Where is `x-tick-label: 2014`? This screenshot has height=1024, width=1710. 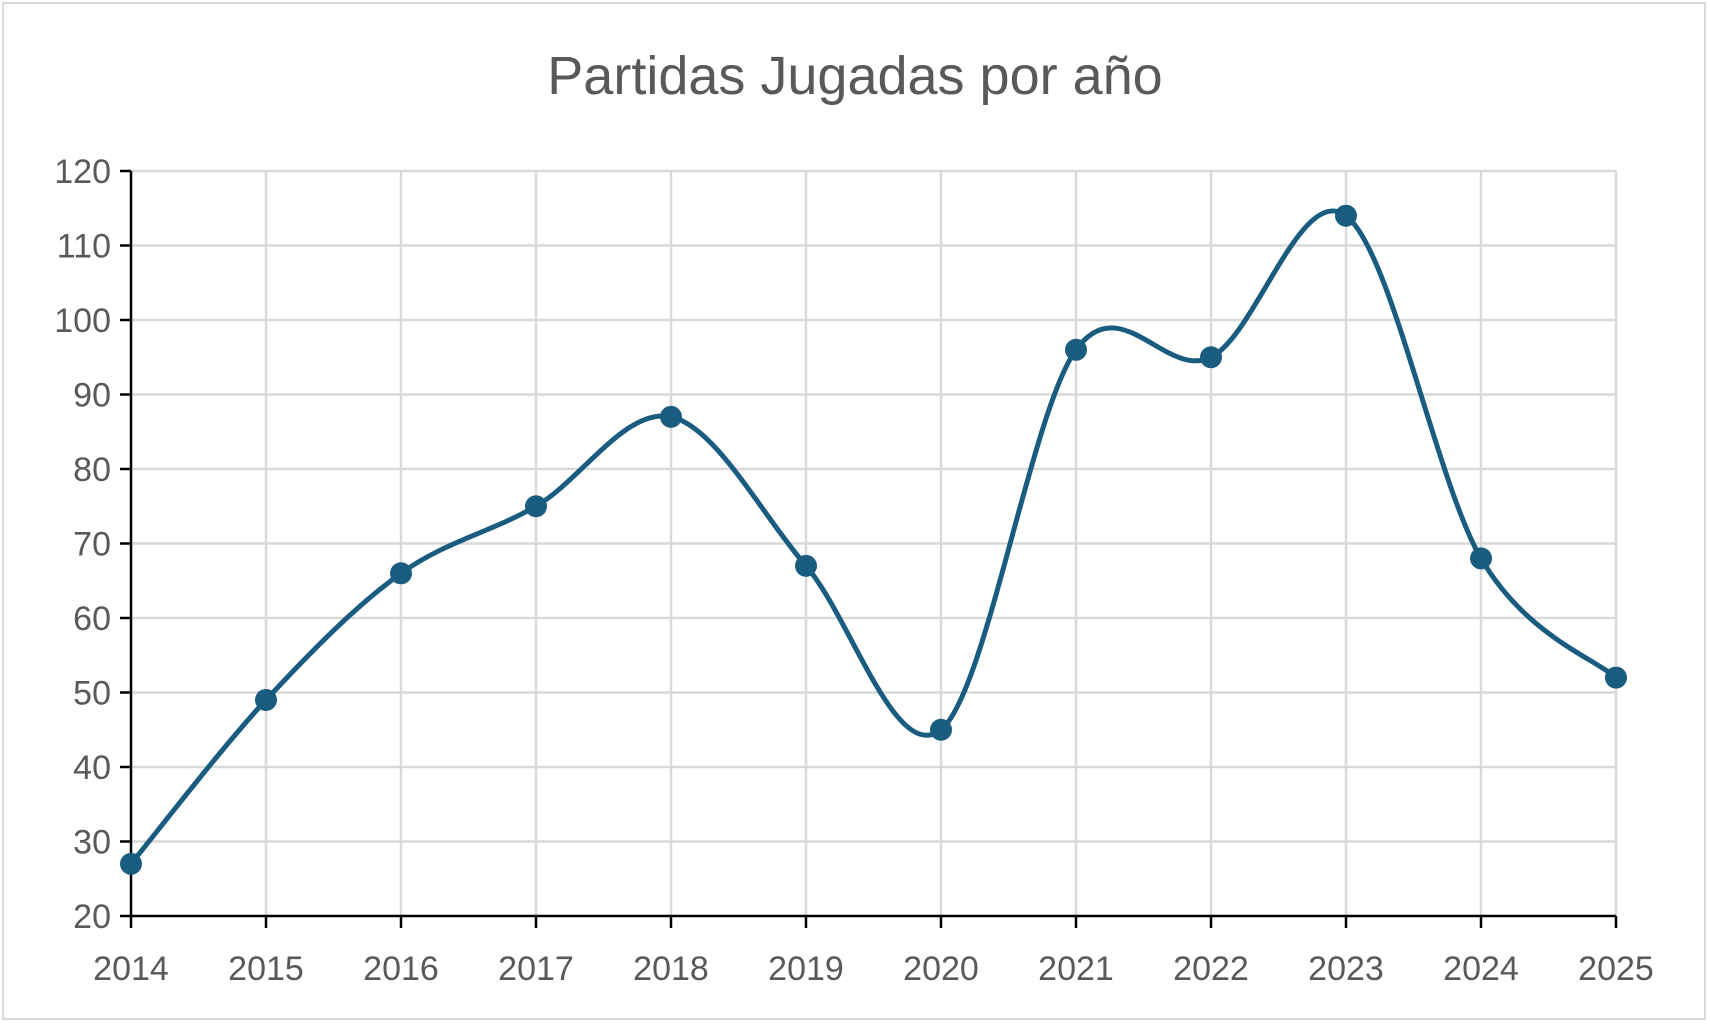
x-tick-label: 2014 is located at coordinates (131, 969).